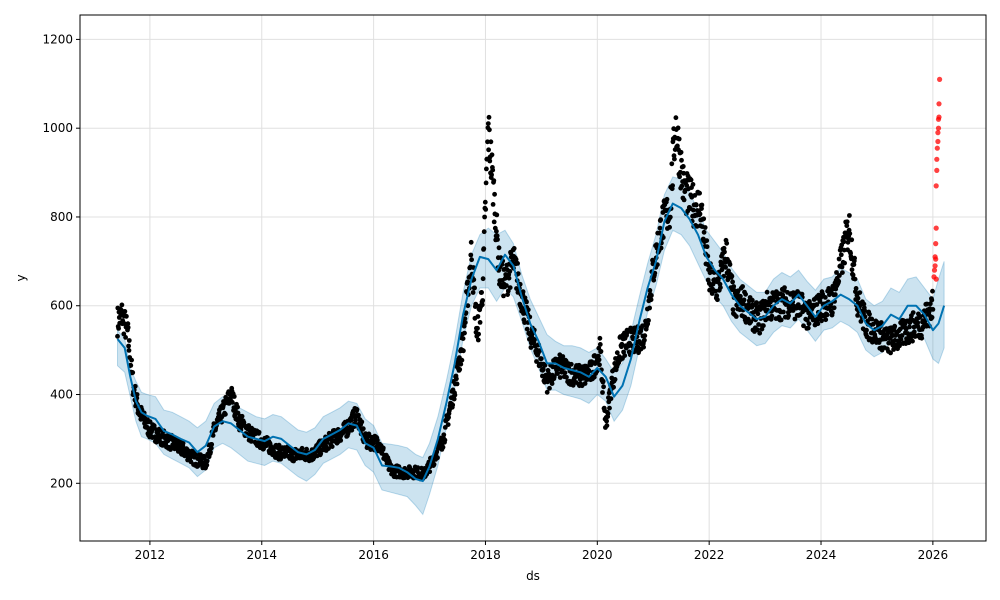  What do you see at coordinates (542, 551) in the screenshot?
I see `x-axis-ticks: 2012 2014 2016 2018 2020 2022 2024 2026` at bounding box center [542, 551].